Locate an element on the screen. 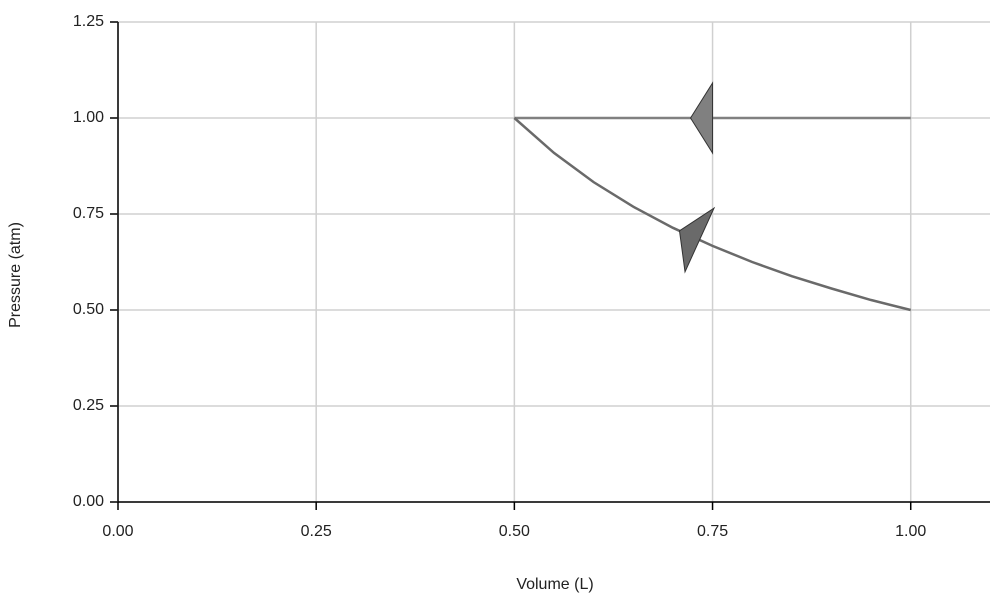 Image resolution: width=1000 pixels, height=608 pixels. y-tick-label: 0.50 is located at coordinates (88, 309).